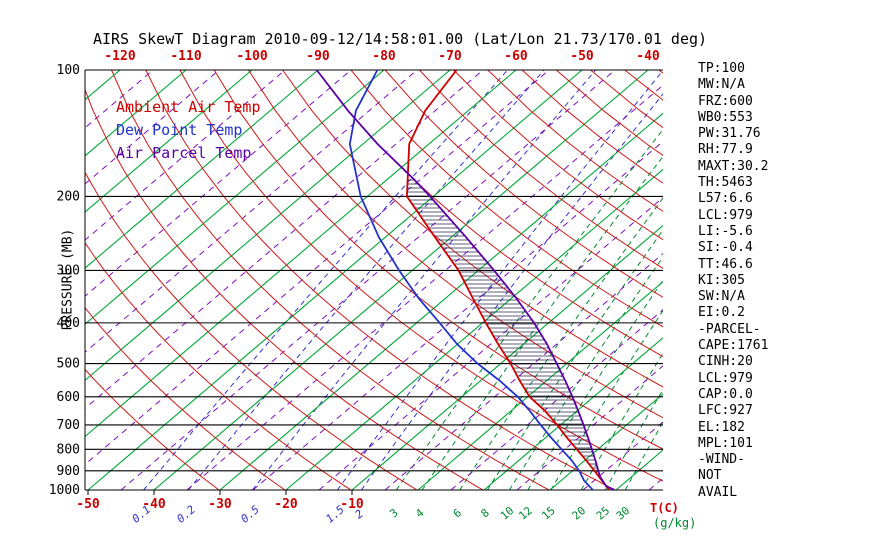  I want to click on stat-line: CAPE:1761, so click(733, 346).